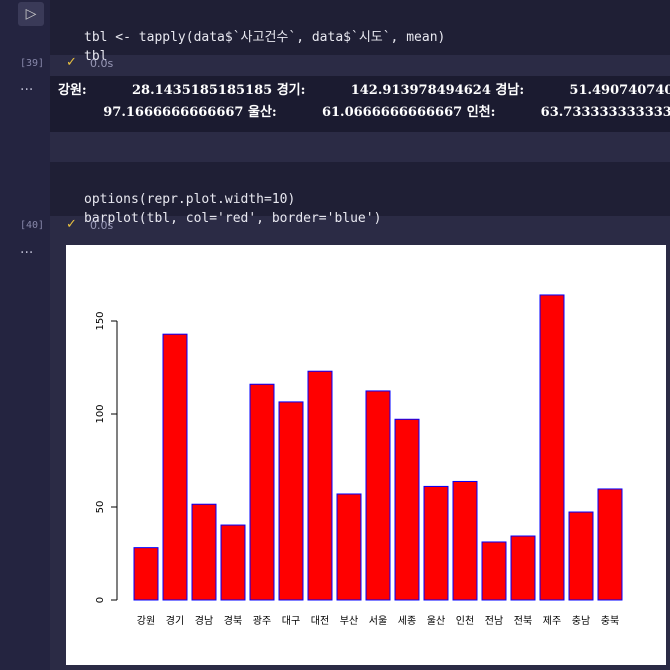  Describe the element at coordinates (233, 620) in the screenshot. I see `x-tick-label: 경북` at that location.